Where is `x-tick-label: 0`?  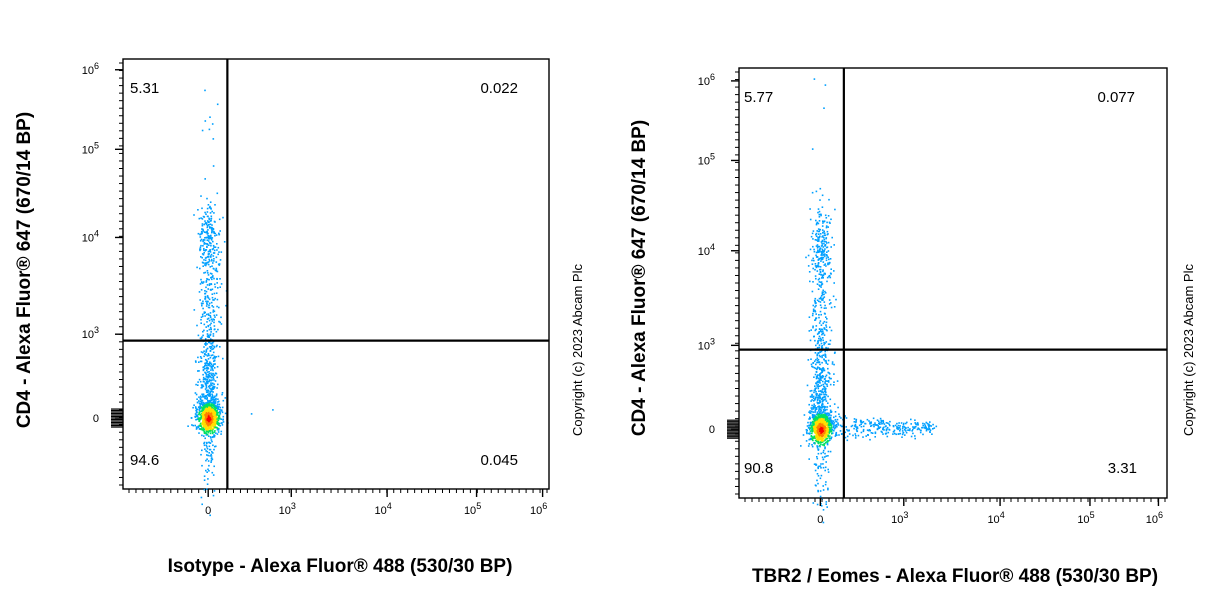 x-tick-label: 0 is located at coordinates (820, 520).